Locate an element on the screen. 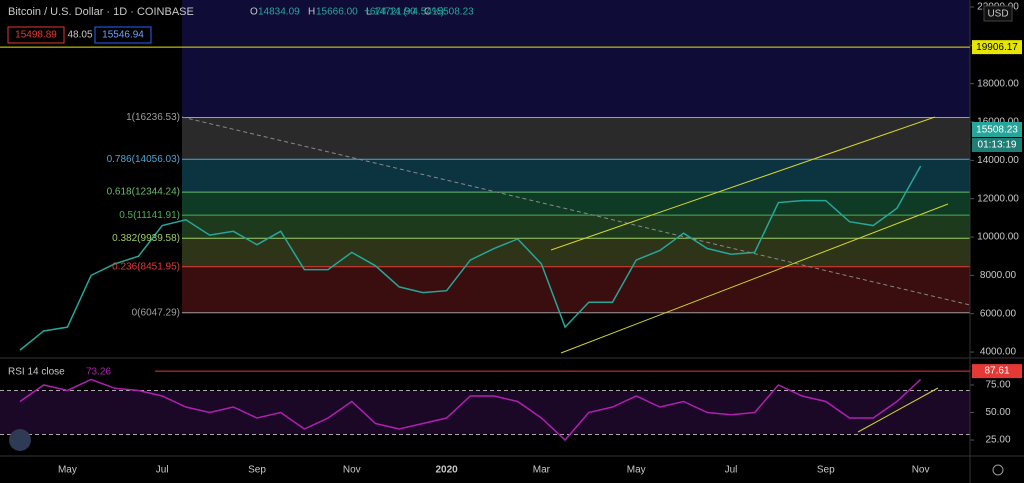 The height and width of the screenshot is (483, 1024). x-tick-label: 2020 is located at coordinates (446, 470).